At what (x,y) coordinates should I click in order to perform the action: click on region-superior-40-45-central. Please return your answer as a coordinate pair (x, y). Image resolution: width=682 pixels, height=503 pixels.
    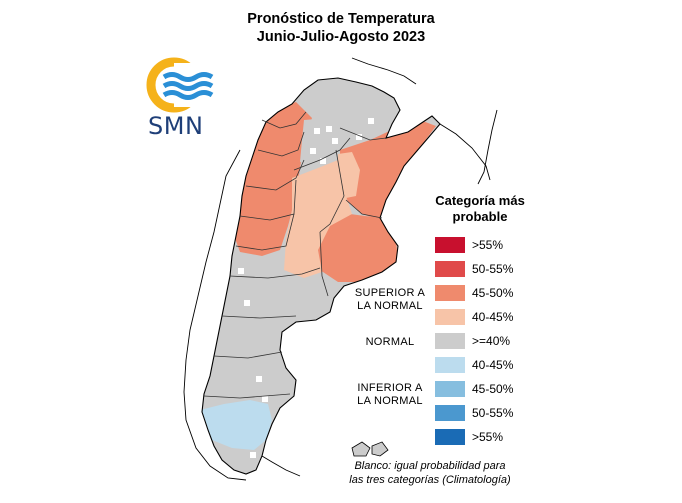
    Looking at the image, I should click on (318, 219).